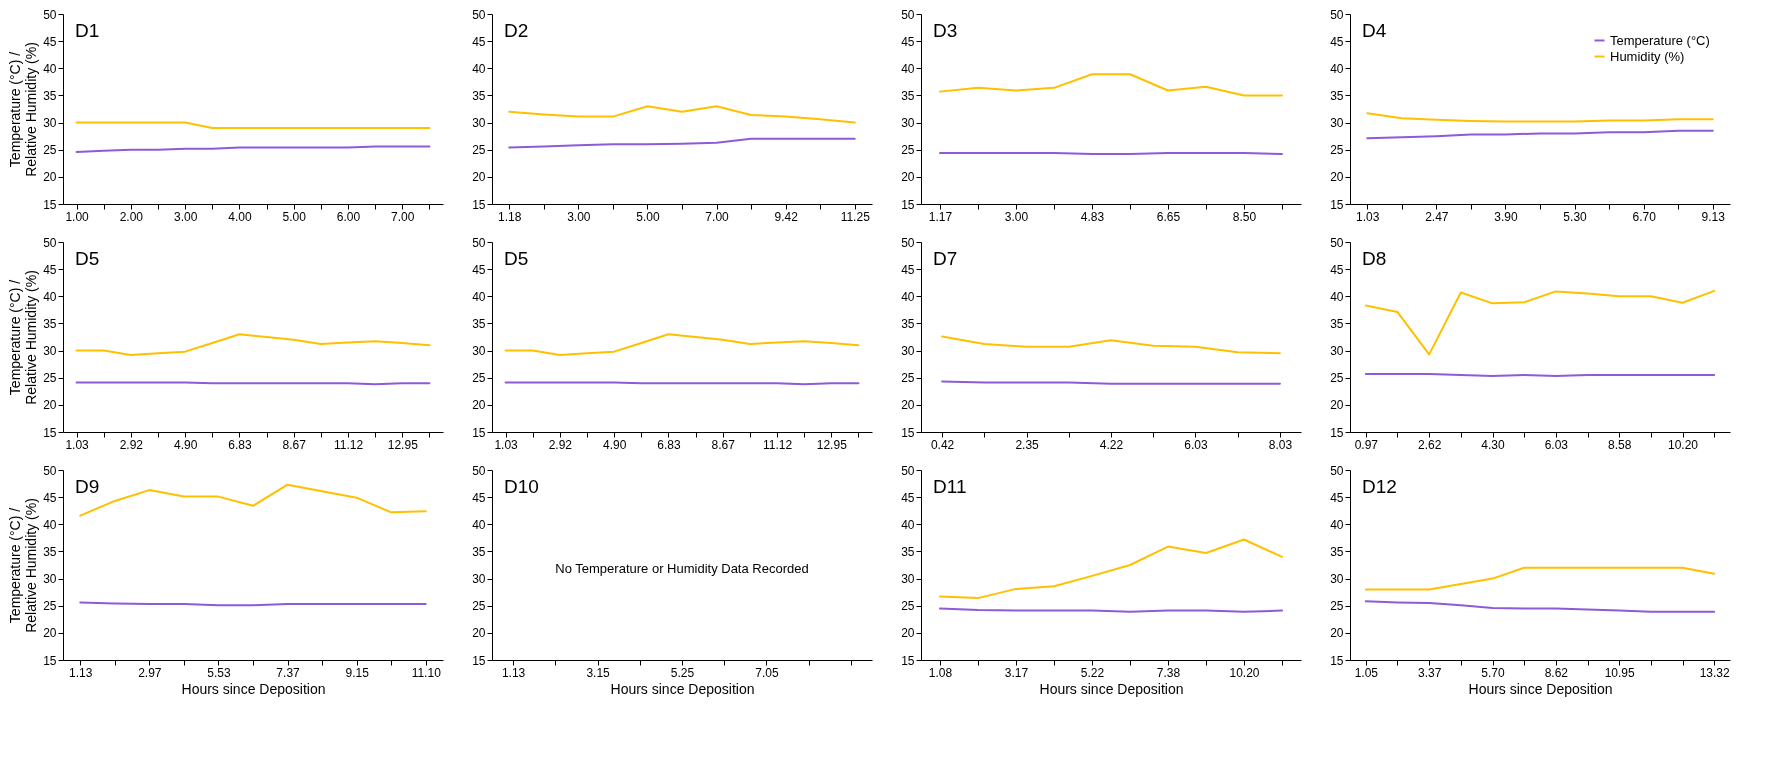 The image size is (1782, 777). I want to click on x-tick-label: 7.00, so click(403, 216).